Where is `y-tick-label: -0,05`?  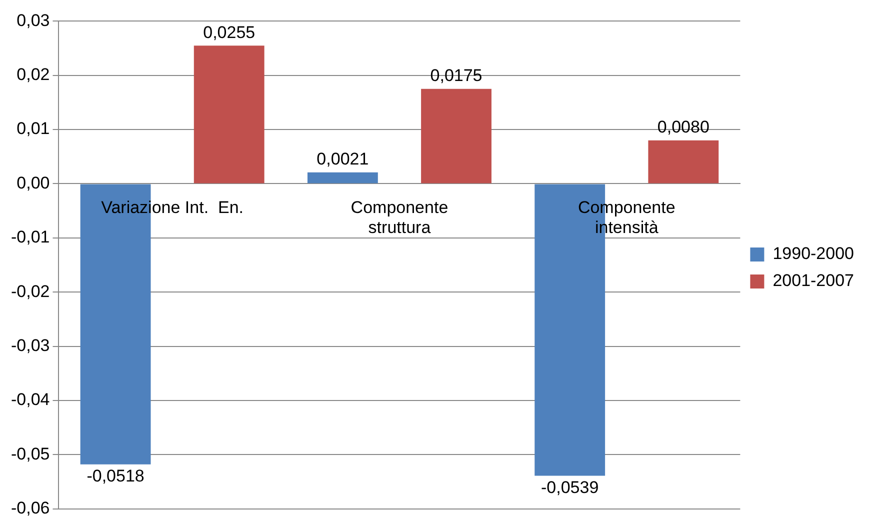 y-tick-label: -0,05 is located at coordinates (30, 454).